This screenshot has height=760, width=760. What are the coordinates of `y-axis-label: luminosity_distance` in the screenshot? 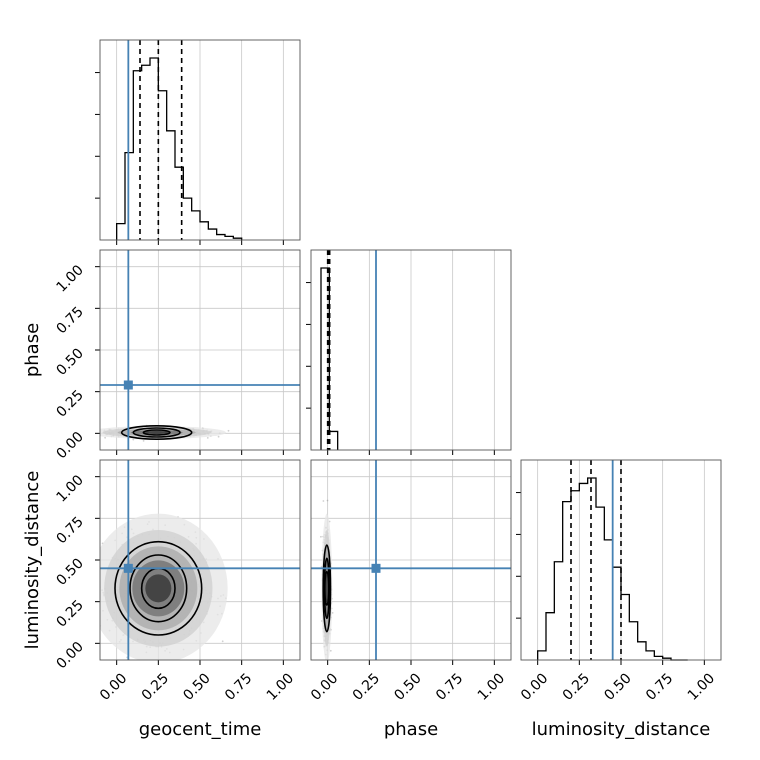 It's located at (32, 560).